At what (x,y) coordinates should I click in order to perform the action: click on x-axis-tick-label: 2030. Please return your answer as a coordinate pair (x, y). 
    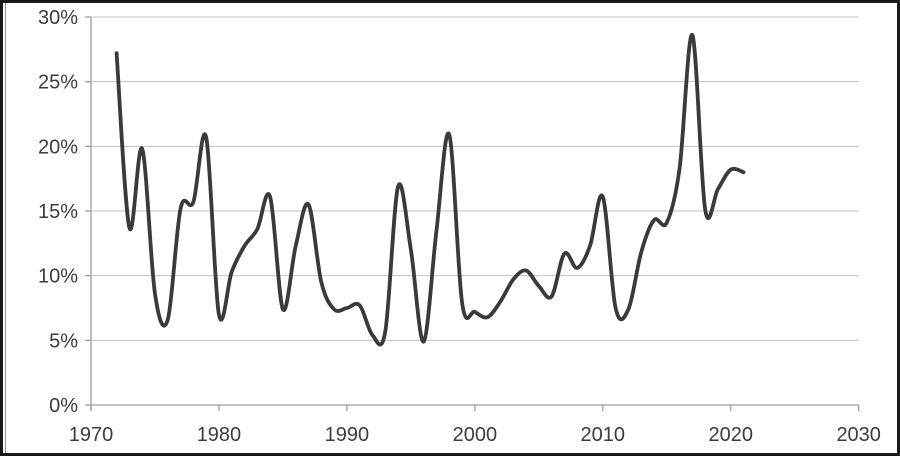
    Looking at the image, I should click on (858, 435).